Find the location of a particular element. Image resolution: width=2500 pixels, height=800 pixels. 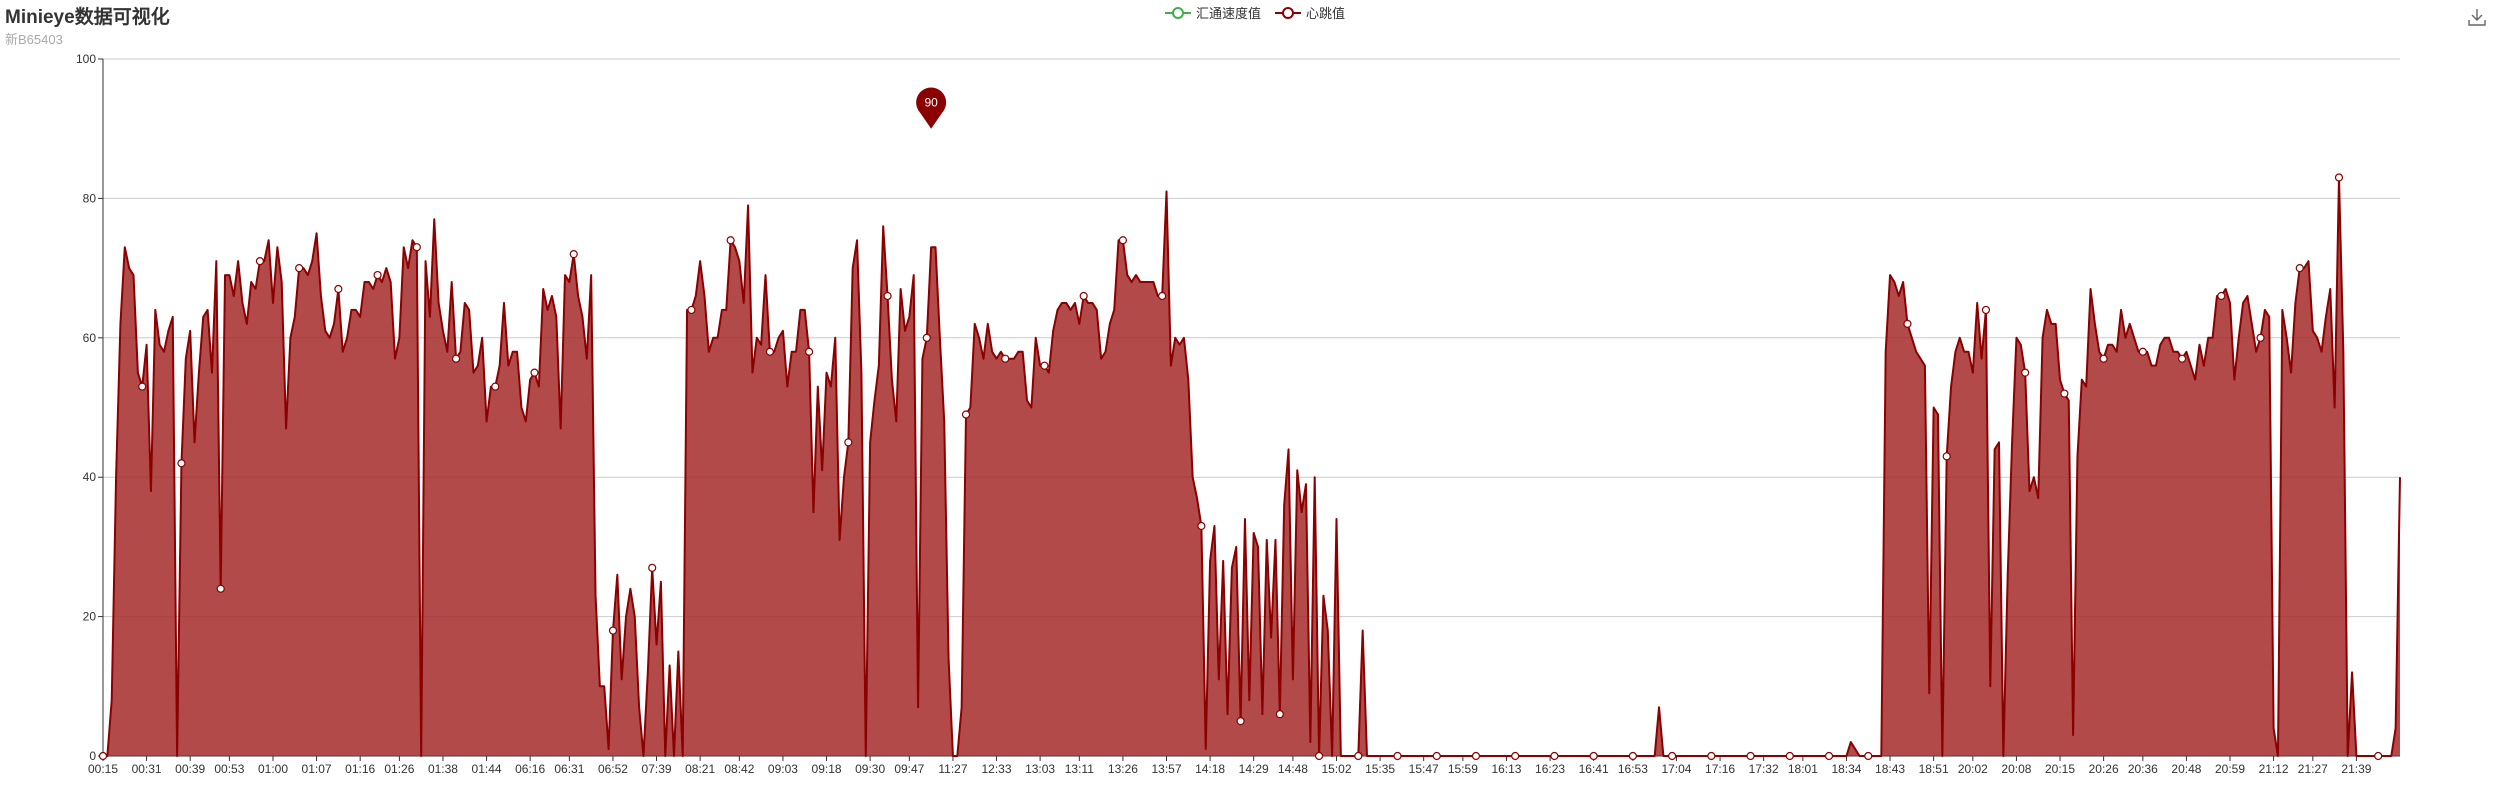

x-tick-label: 20:08 is located at coordinates (2016, 769).